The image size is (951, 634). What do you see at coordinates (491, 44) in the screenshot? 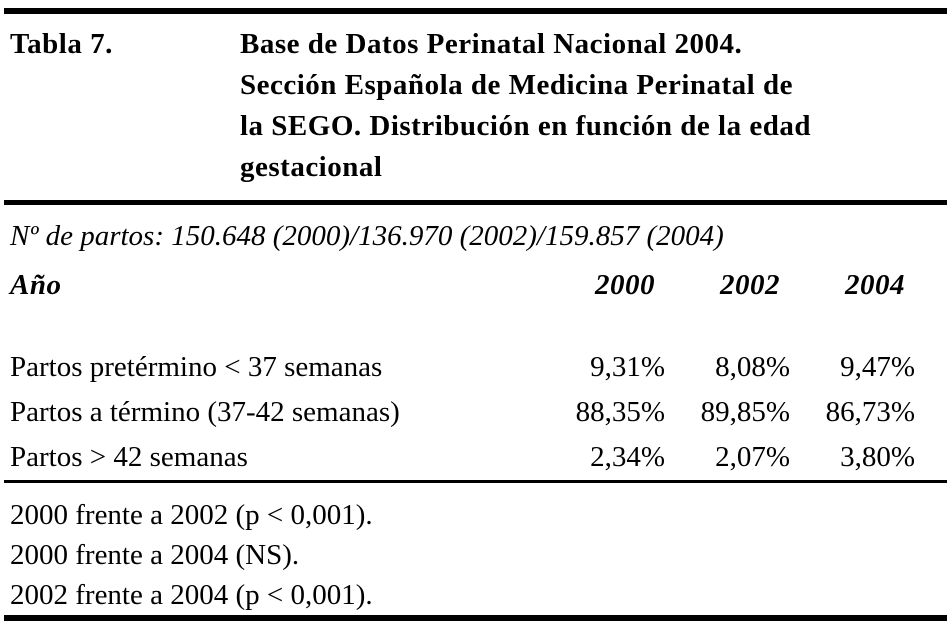
I see `table-title-line: Base de Datos Perinatal Nacional 2004.` at bounding box center [491, 44].